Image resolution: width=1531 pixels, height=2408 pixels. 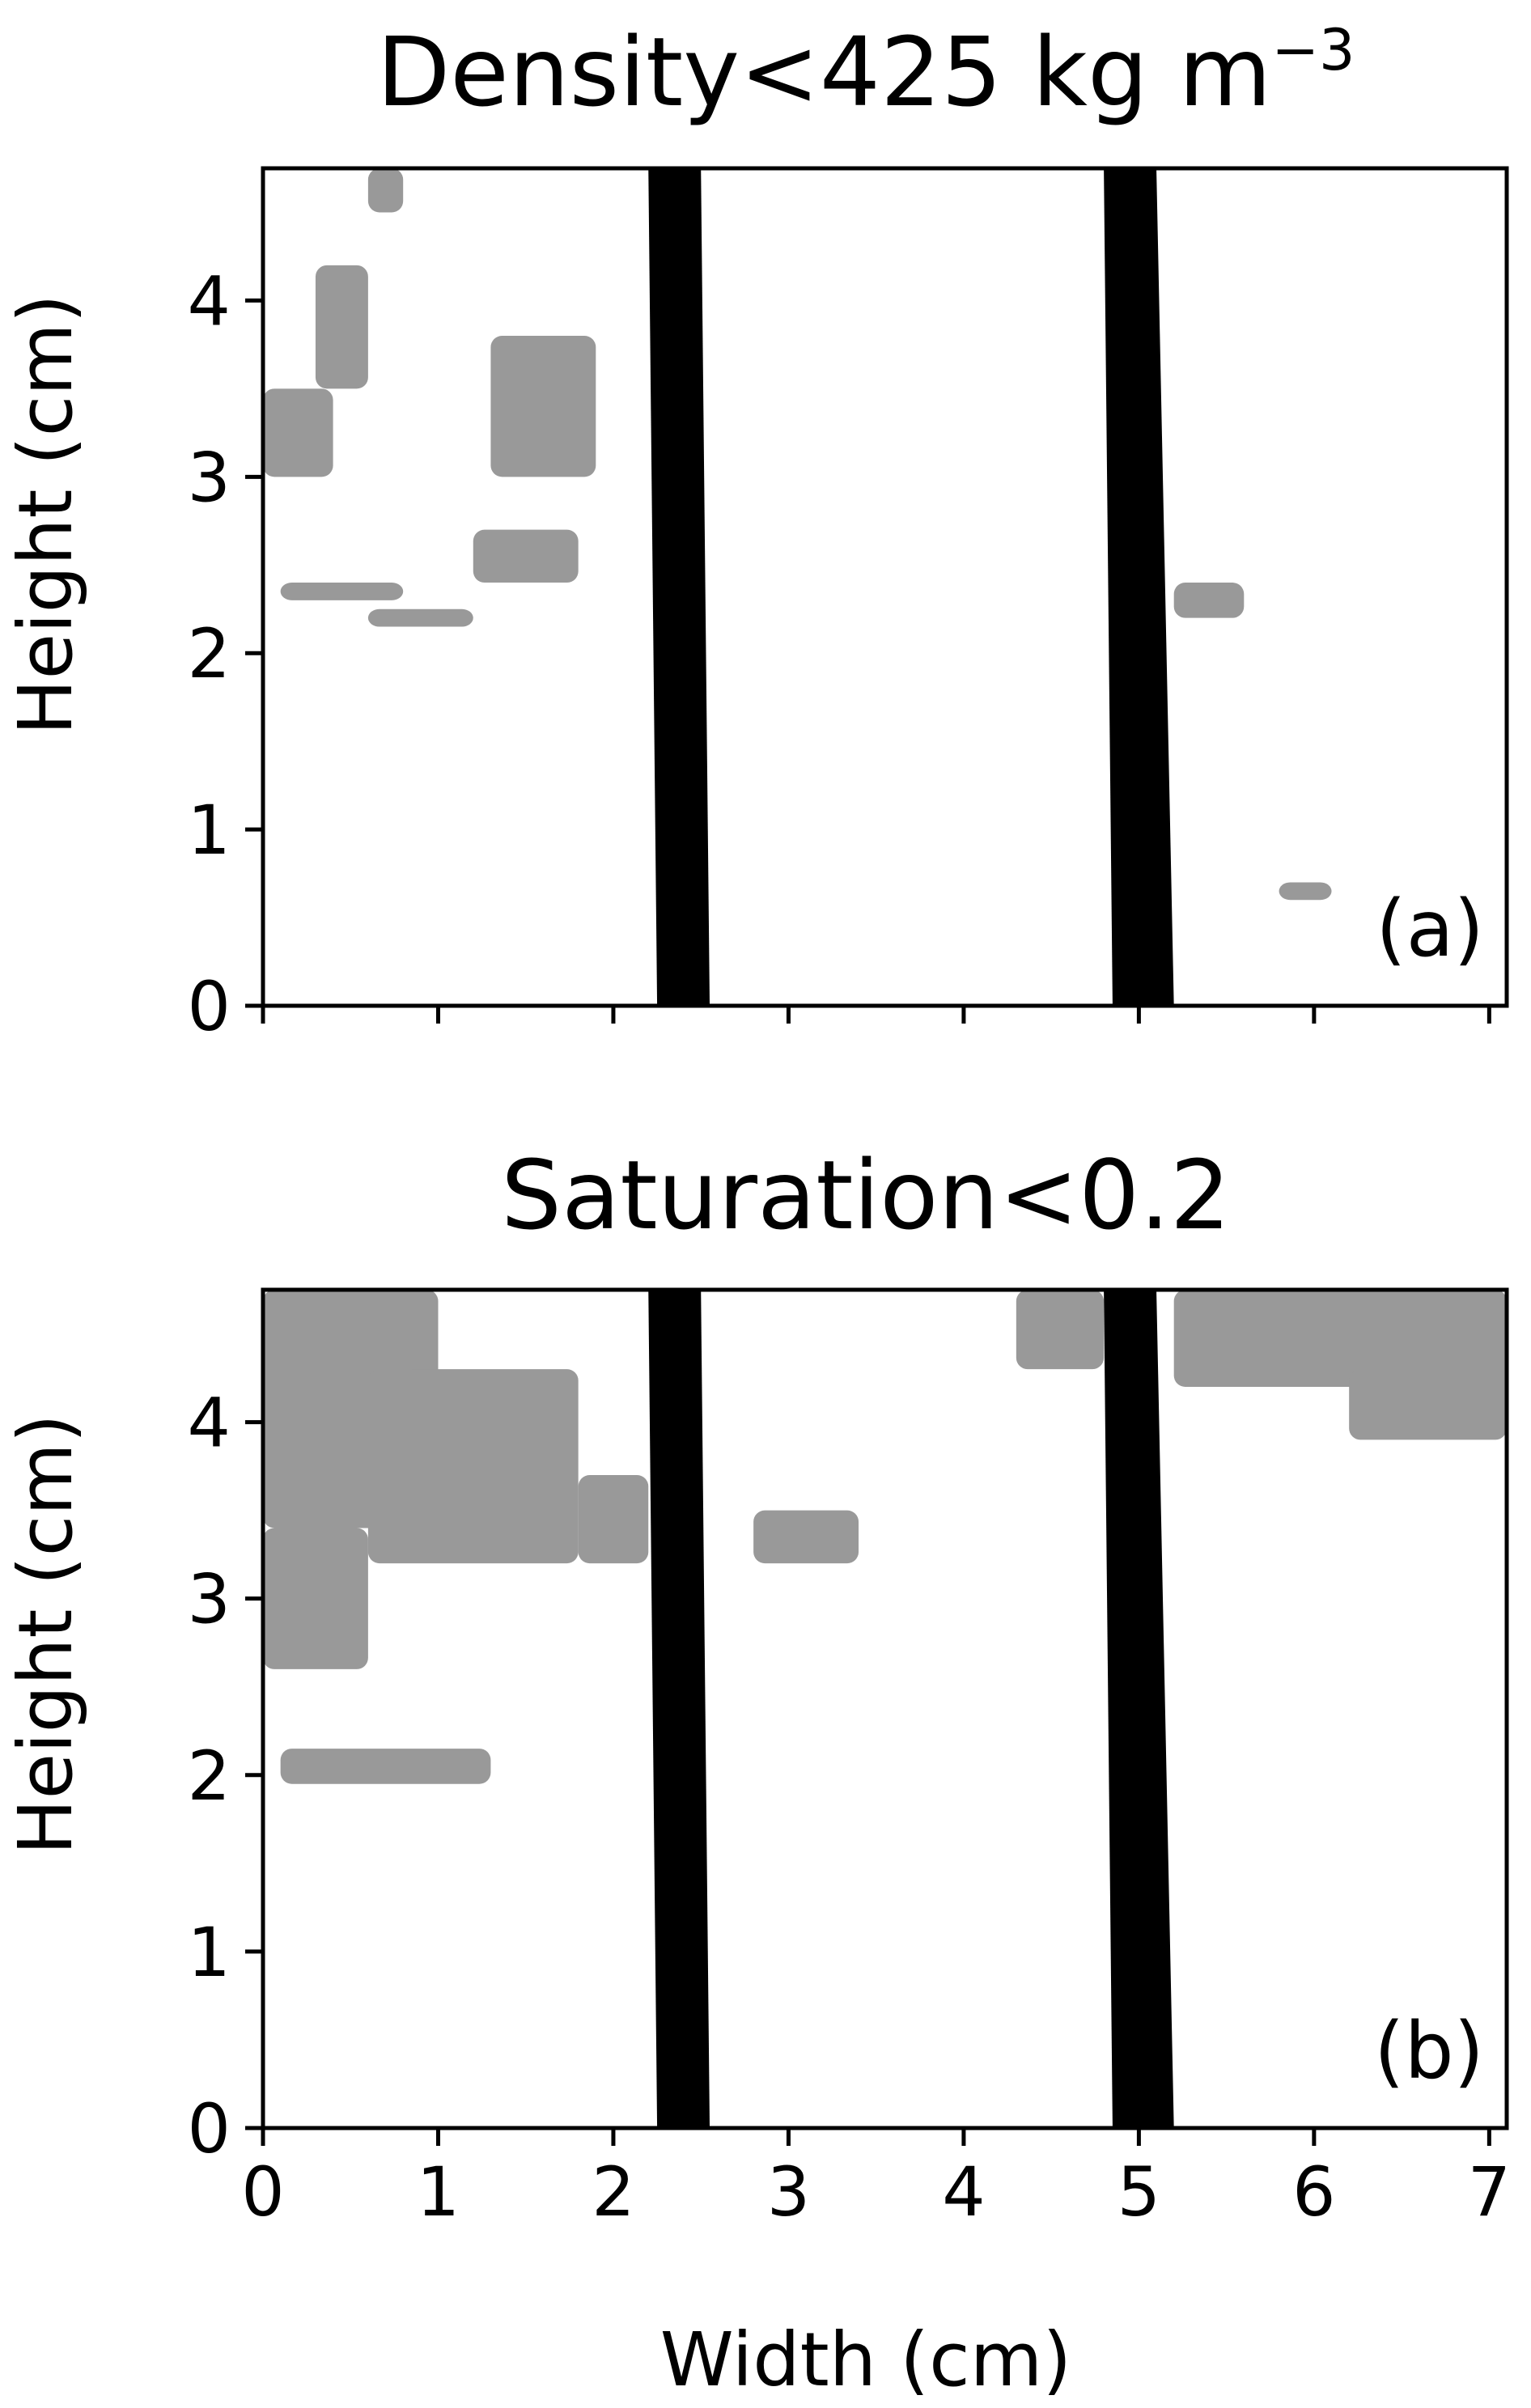 I want to click on panel-b-xtick-label-3: 3, so click(x=788, y=2192).